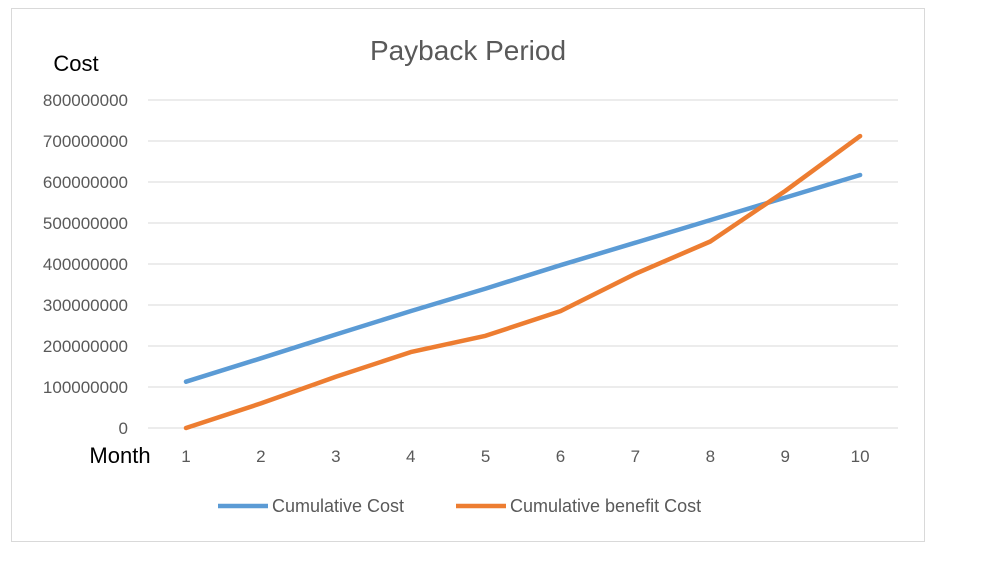 The image size is (982, 579). What do you see at coordinates (459, 506) in the screenshot?
I see `legend: Cumulative Cost Cumulative benefit Cost` at bounding box center [459, 506].